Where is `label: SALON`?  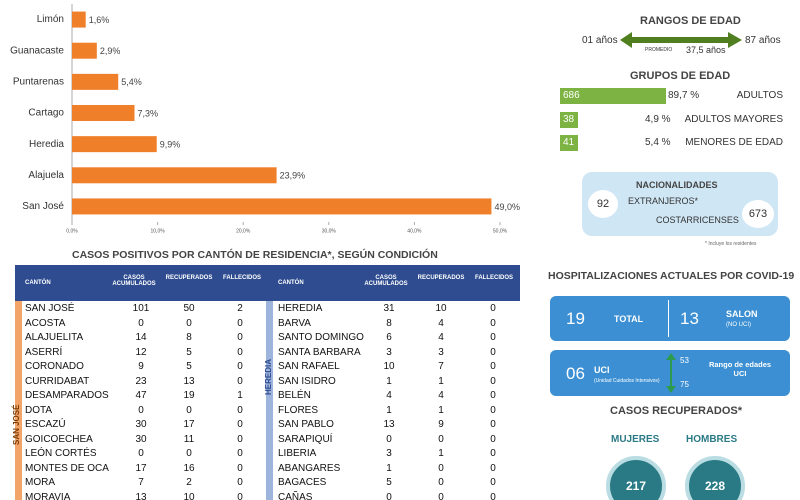 label: SALON is located at coordinates (742, 314).